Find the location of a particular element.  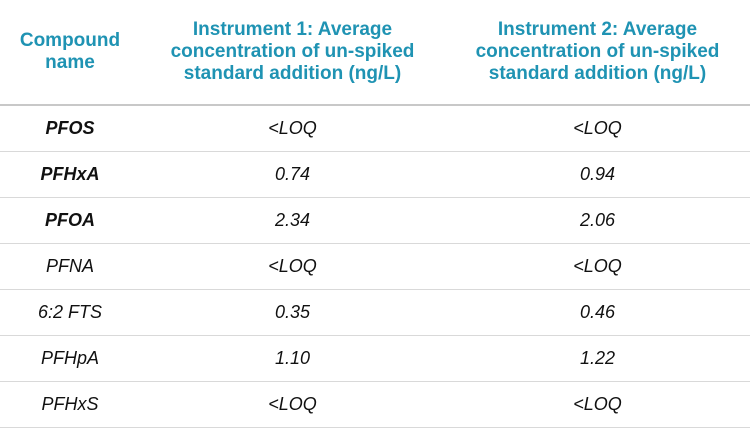

table-row: PFOS <LOQ <LOQ is located at coordinates (375, 128).